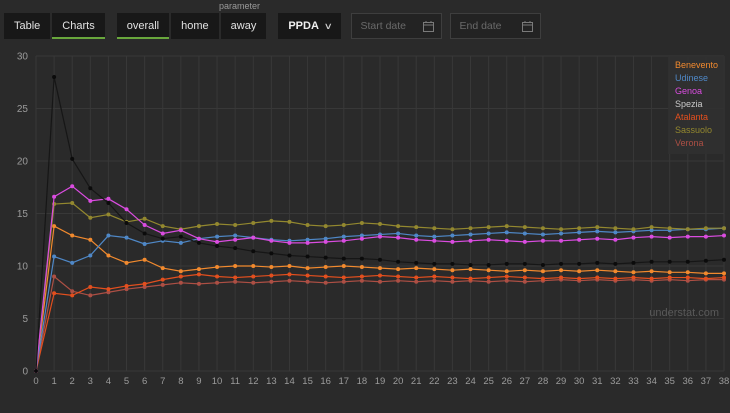 This screenshot has width=730, height=413. What do you see at coordinates (543, 381) in the screenshot?
I see `svg-text: 28` at bounding box center [543, 381].